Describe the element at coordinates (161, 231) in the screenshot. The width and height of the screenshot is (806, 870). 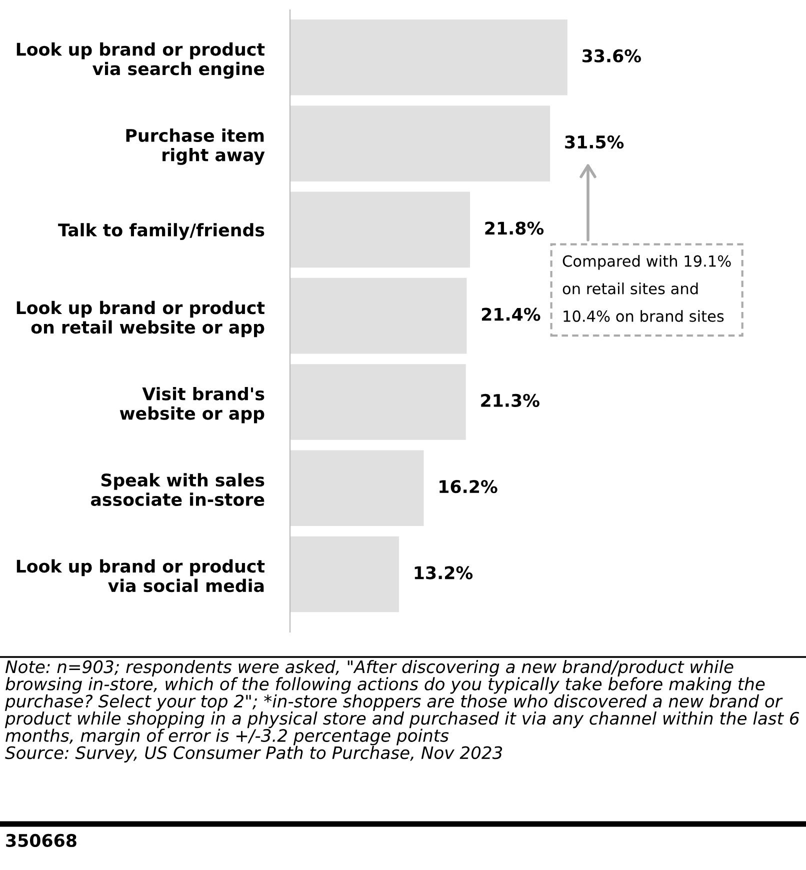
I see `y-tick-label: Talk to family/friends` at that location.